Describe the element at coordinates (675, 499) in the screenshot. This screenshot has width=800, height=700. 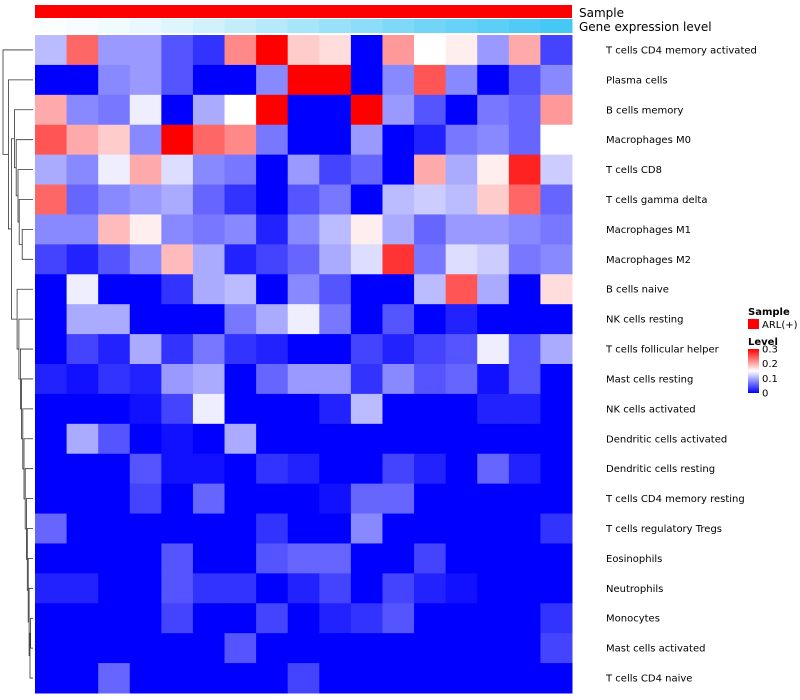
I see `row-label: T cells CD4 memory resting` at that location.